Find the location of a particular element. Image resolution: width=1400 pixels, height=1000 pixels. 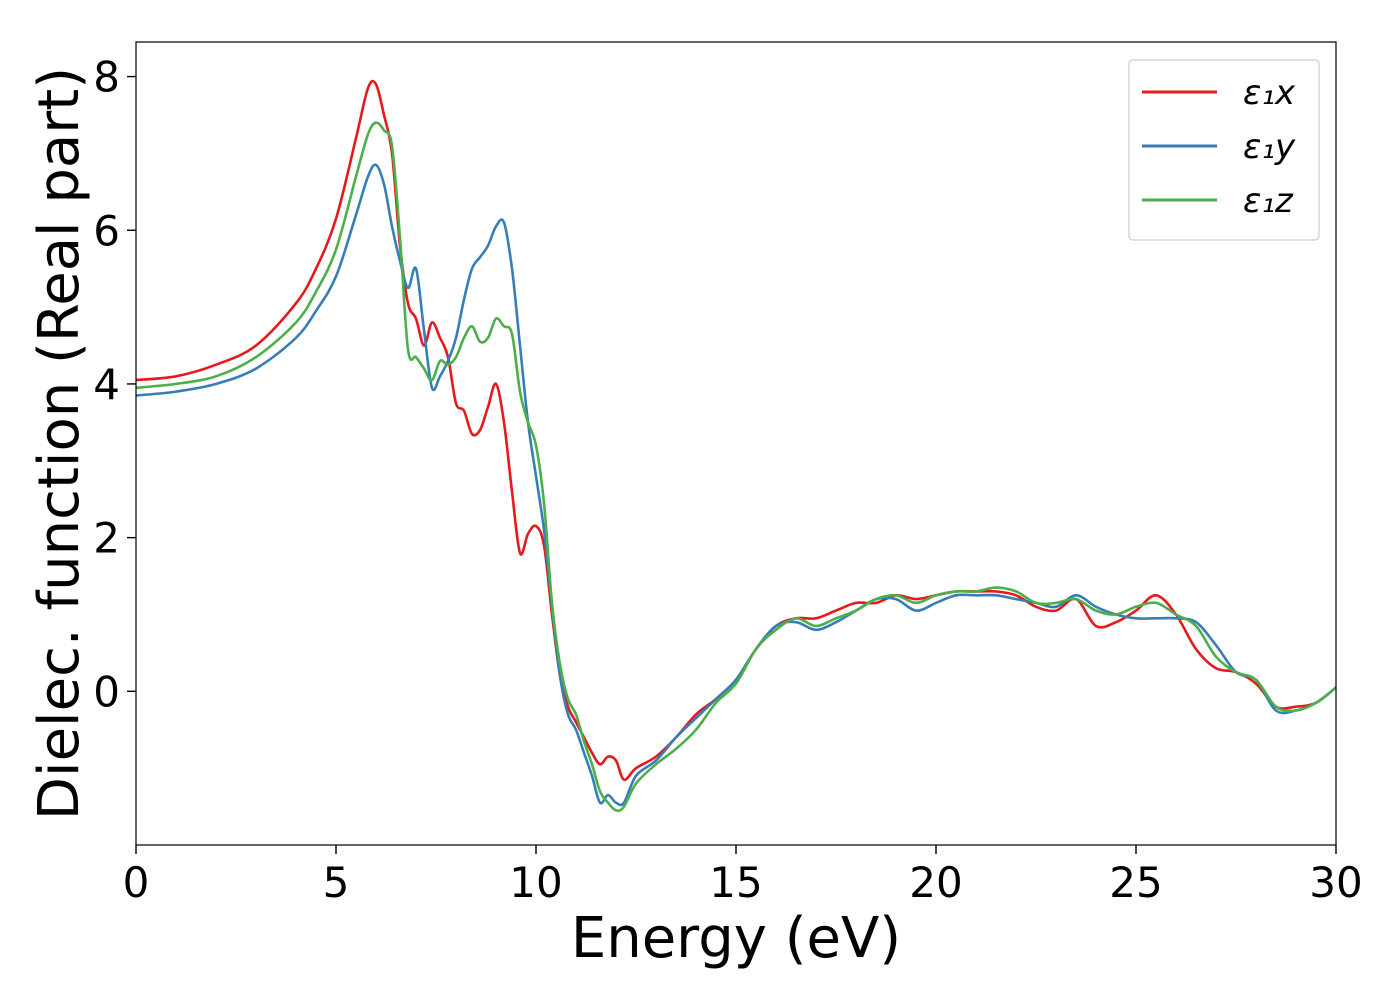

x-tick-label: 0 is located at coordinates (136, 882).